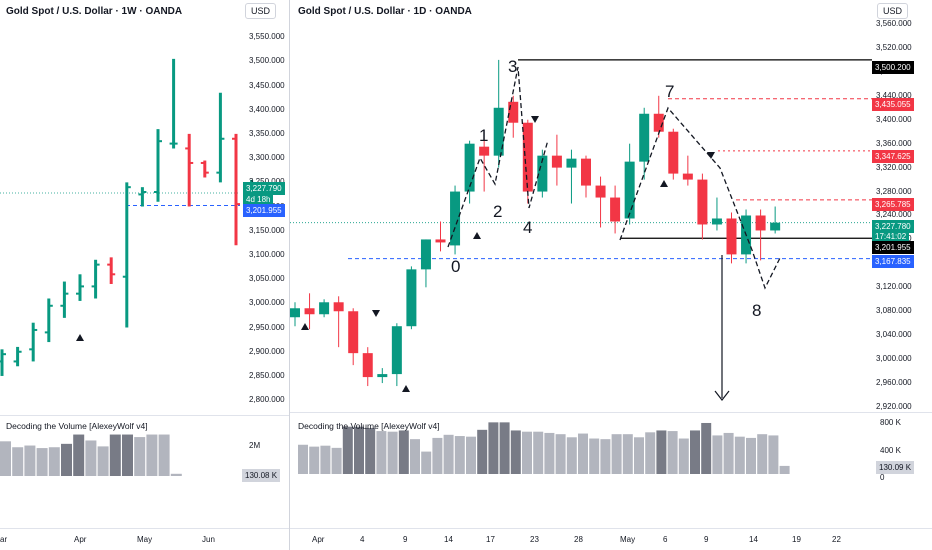 This screenshot has width=932, height=550. Describe the element at coordinates (77, 426) in the screenshot. I see `weekly-volume-title: Decoding the Volume [AlexeyWolf v4]` at that location.